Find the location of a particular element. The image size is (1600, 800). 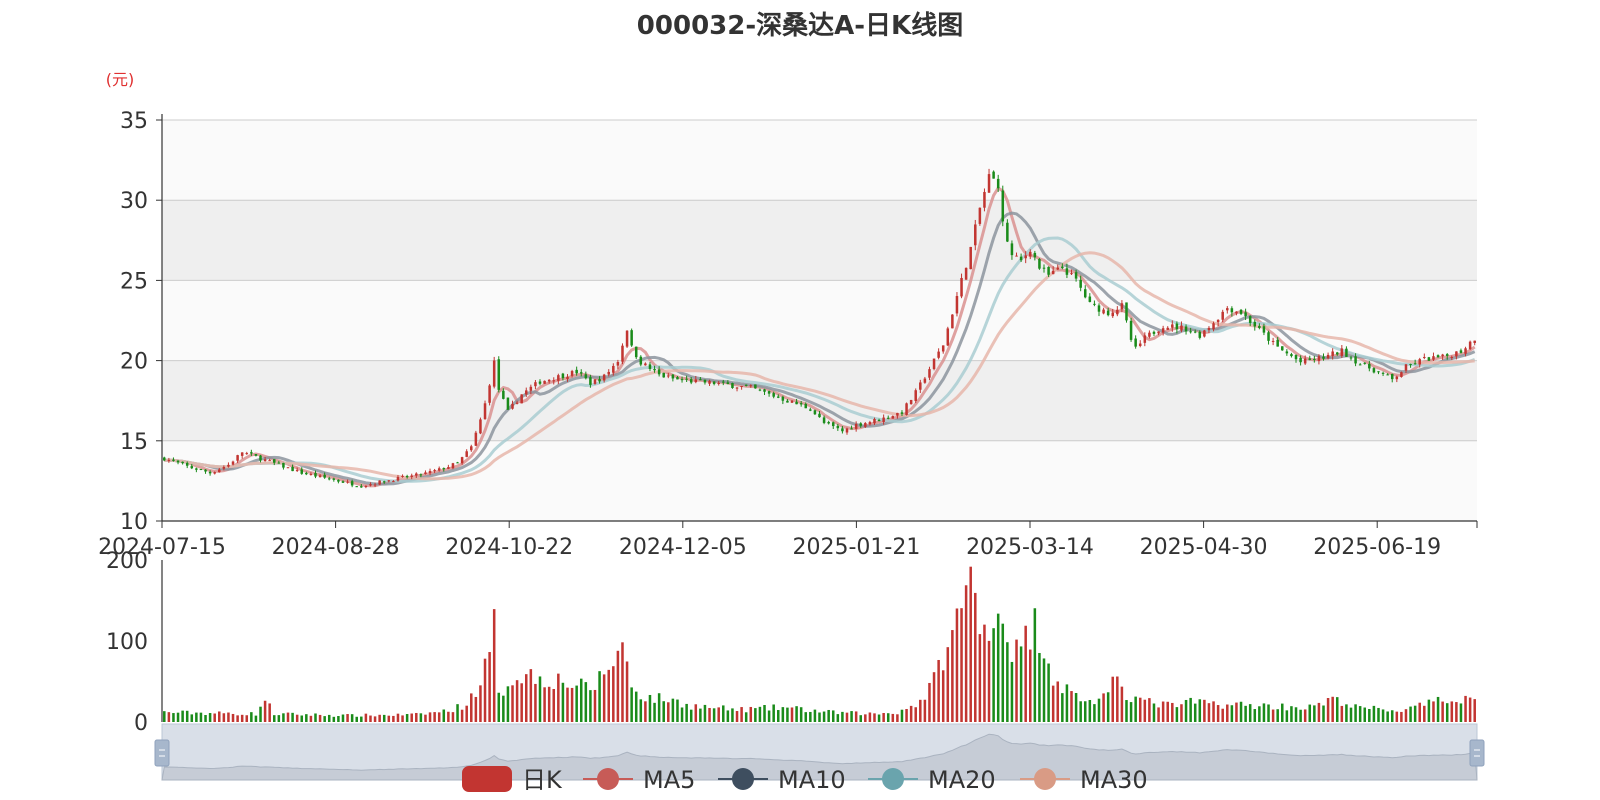

price-axis: 10 15 20 25 30 35 is located at coordinates (141, 322).